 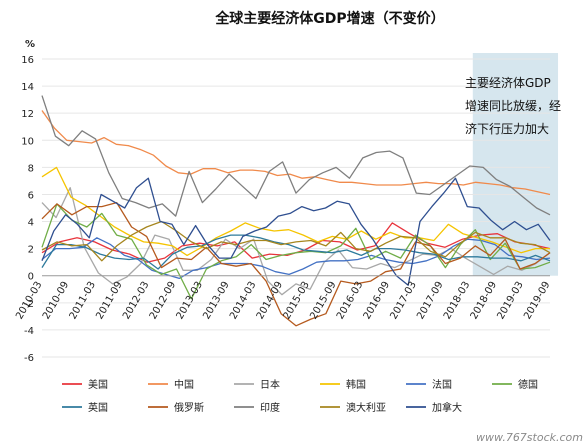 What do you see at coordinates (31, 168) in the screenshot?
I see `y-tick-label: 8` at bounding box center [31, 168].